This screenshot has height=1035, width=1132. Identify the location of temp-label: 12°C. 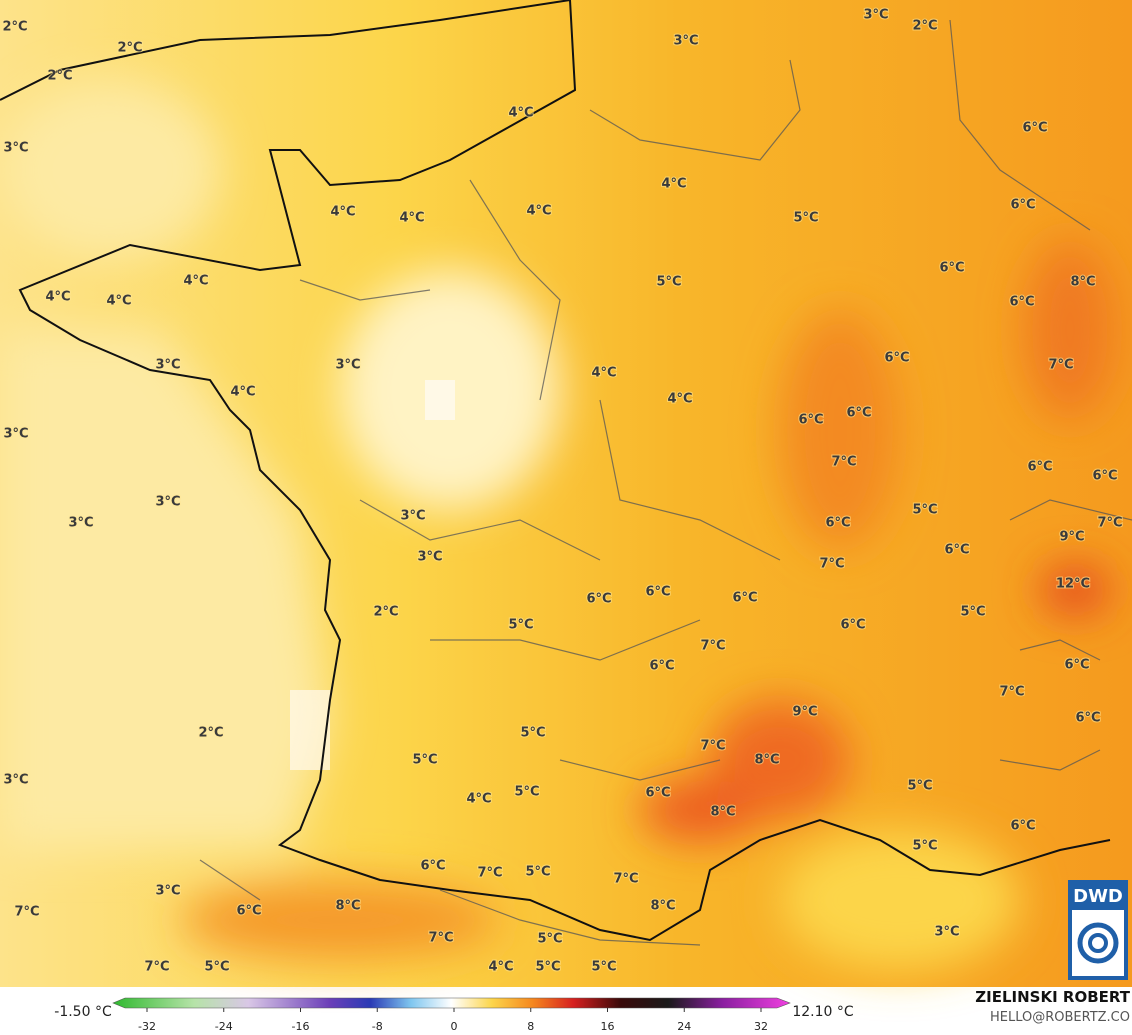
(1073, 584).